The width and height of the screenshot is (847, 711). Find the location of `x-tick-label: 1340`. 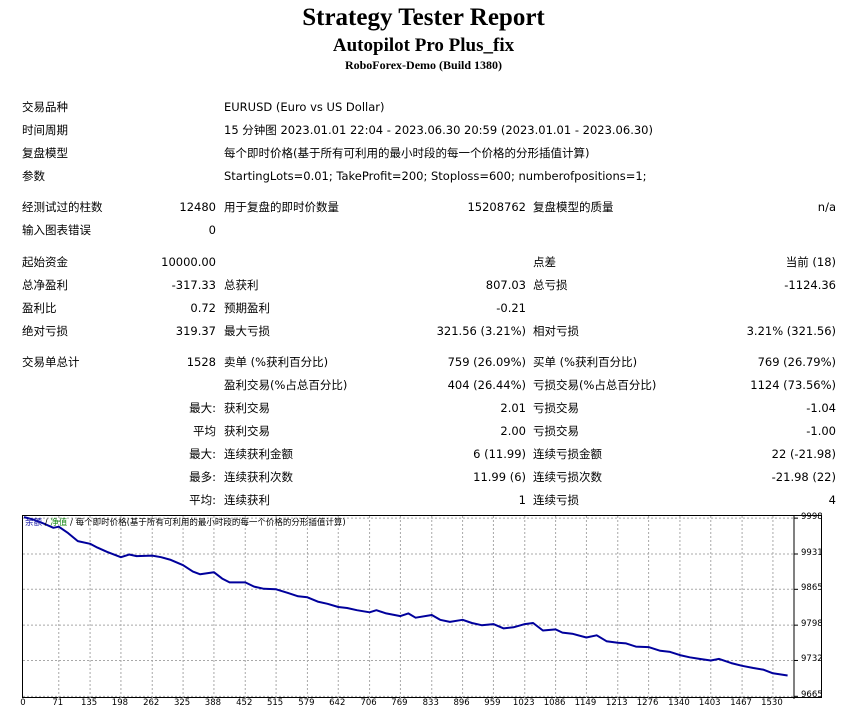

x-tick-label: 1340 is located at coordinates (679, 703).